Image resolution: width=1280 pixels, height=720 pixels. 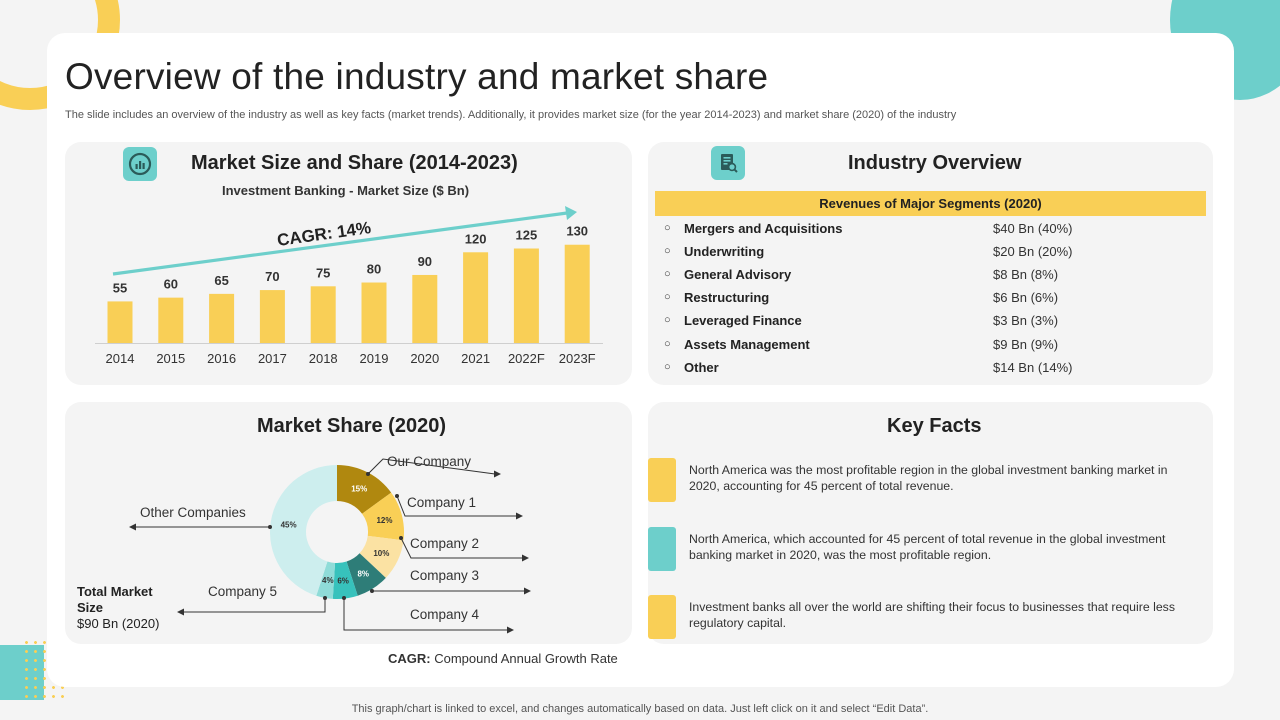 What do you see at coordinates (351, 426) in the screenshot?
I see `market-share-title: Market Share (2020)` at bounding box center [351, 426].